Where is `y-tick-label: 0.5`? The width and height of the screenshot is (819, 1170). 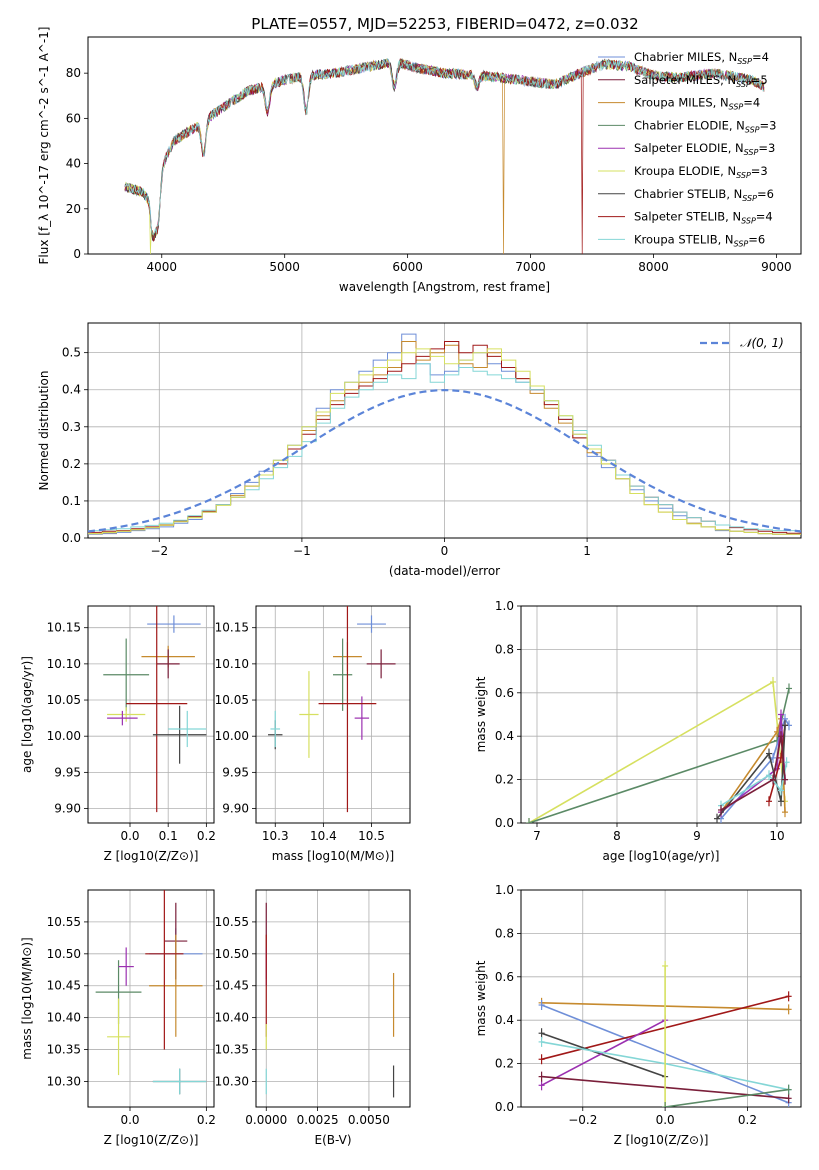 y-tick-label: 0.5 is located at coordinates (71, 353).